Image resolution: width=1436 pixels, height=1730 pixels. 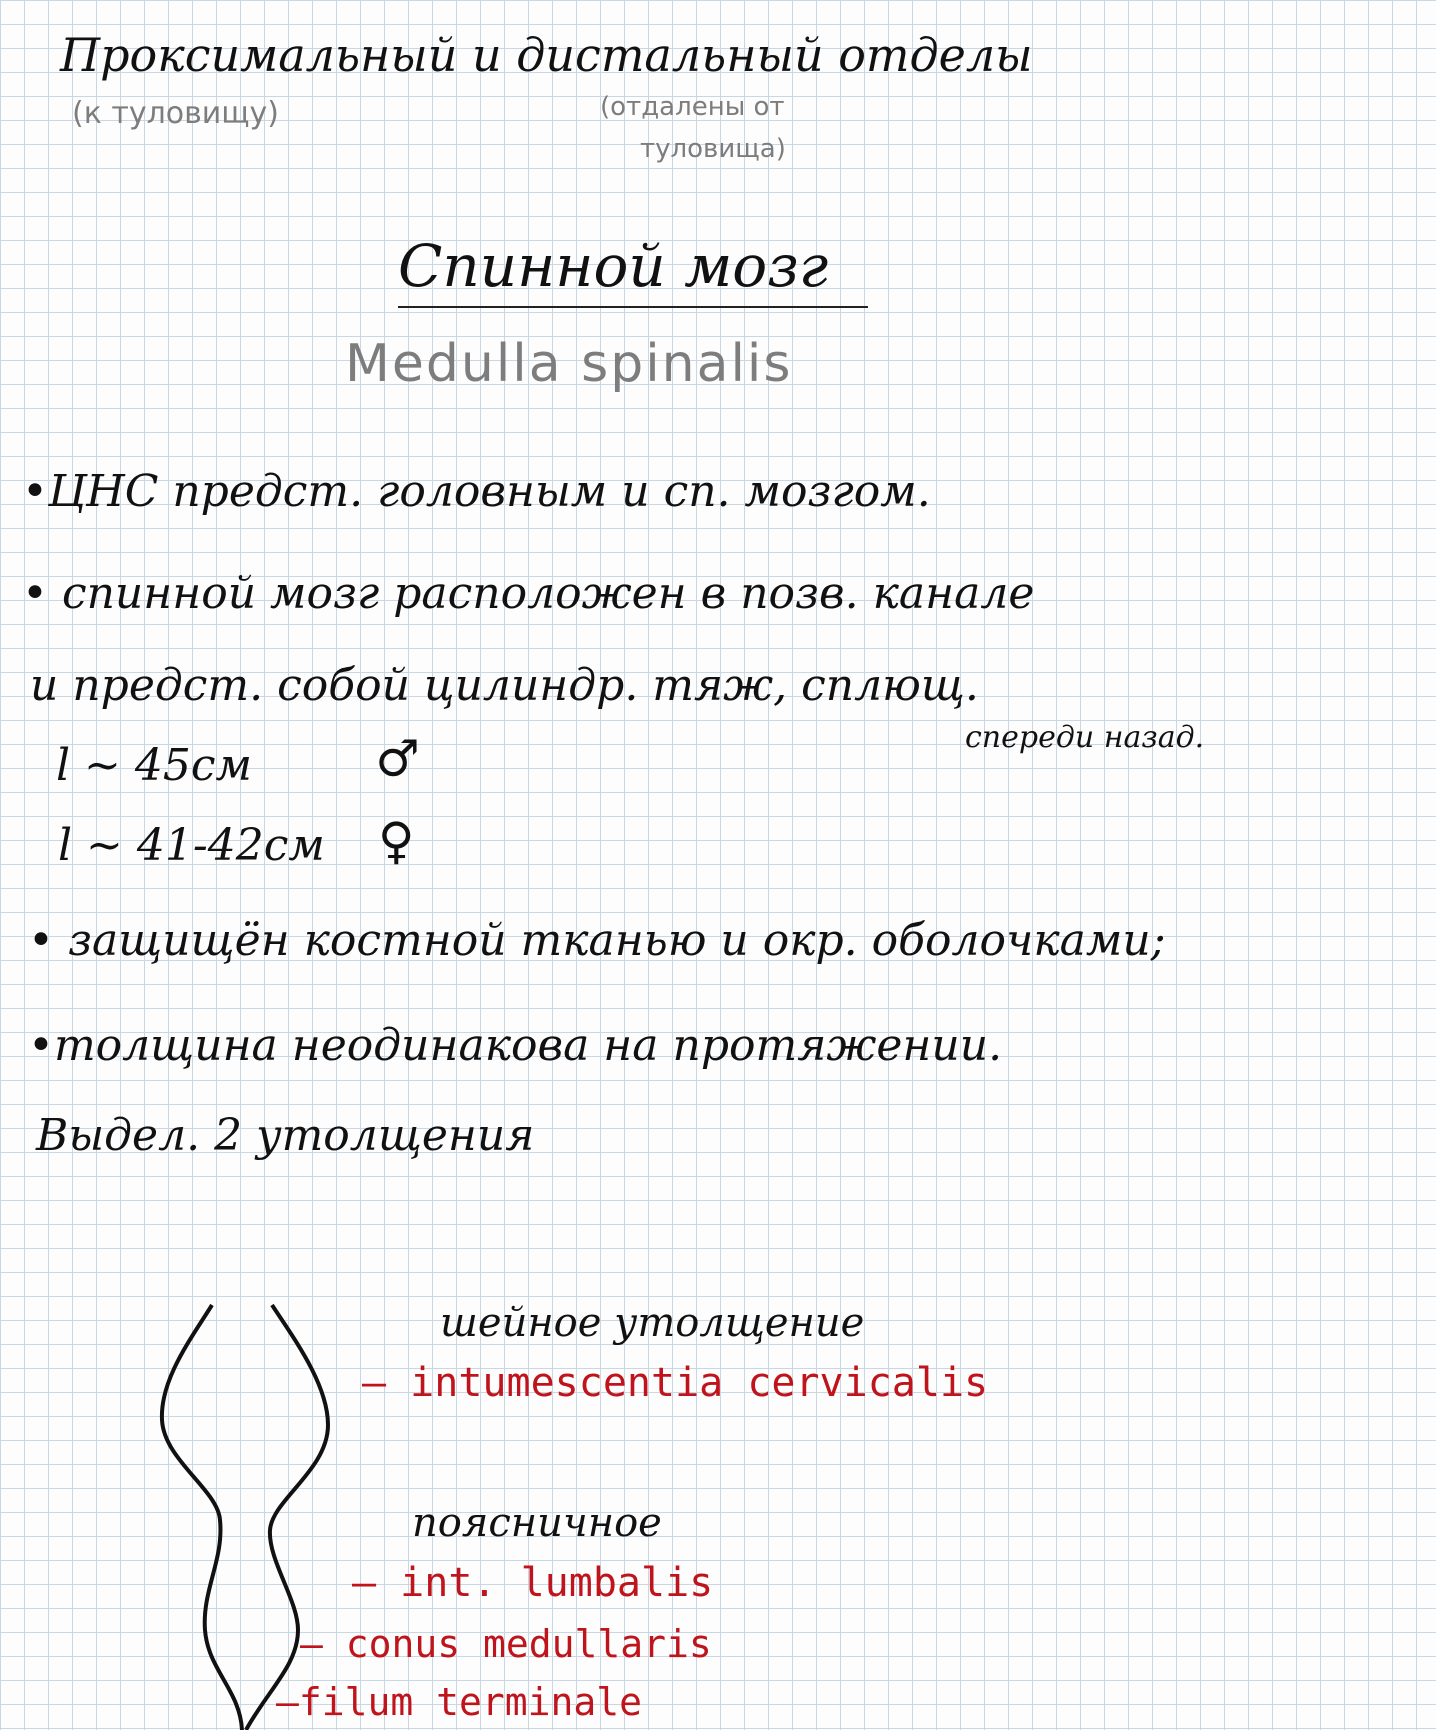 What do you see at coordinates (476, 491) in the screenshot?
I see `bullet-cns: •ЦНС предст. головным и сп. мозгом.` at bounding box center [476, 491].